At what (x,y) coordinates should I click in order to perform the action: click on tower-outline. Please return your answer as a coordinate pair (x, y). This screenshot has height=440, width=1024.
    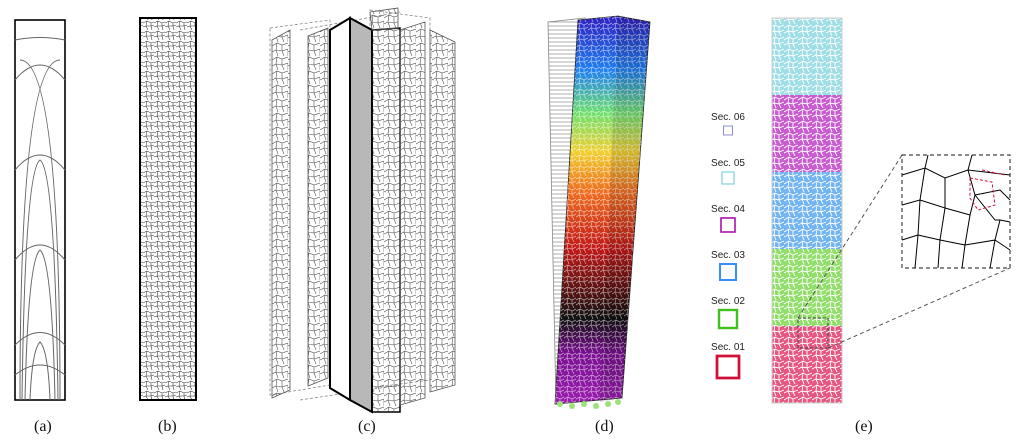
    Looking at the image, I should click on (807, 210).